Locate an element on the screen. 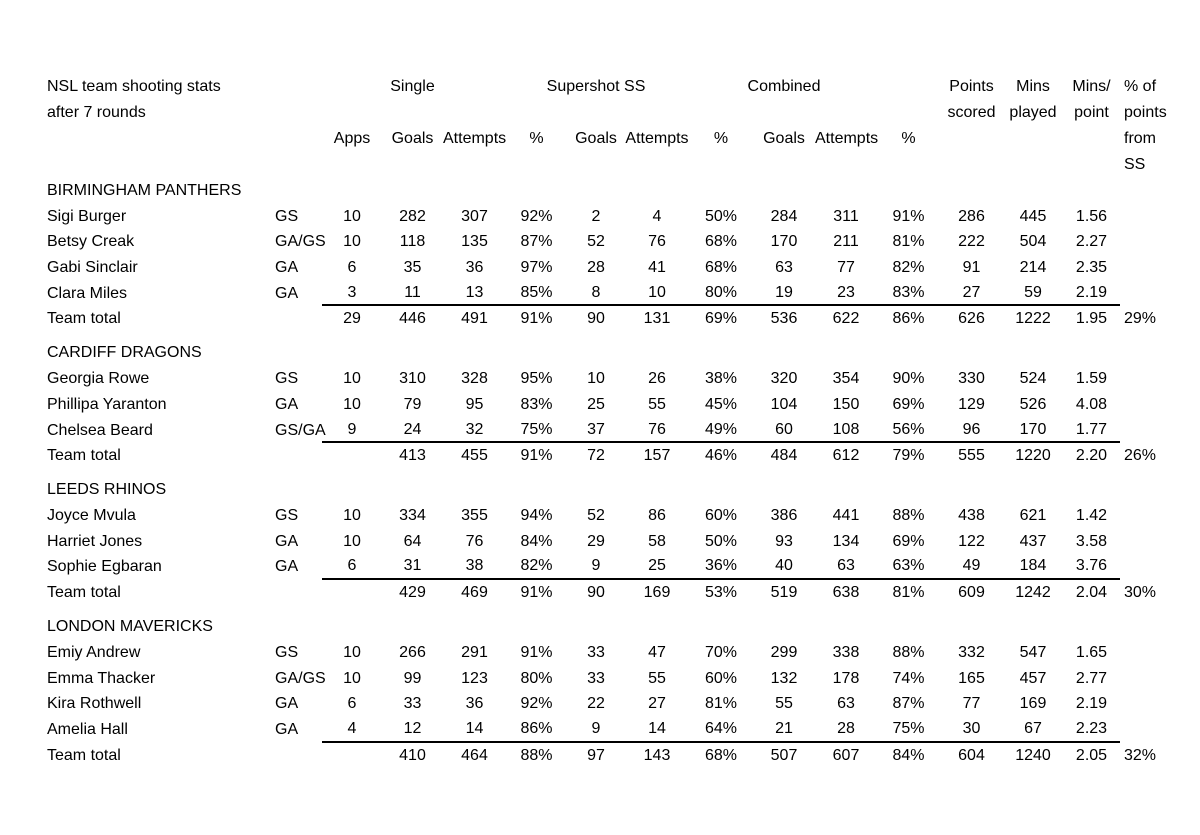 Image resolution: width=1200 pixels, height=835 pixels. cell-apps: 4 is located at coordinates (352, 729).